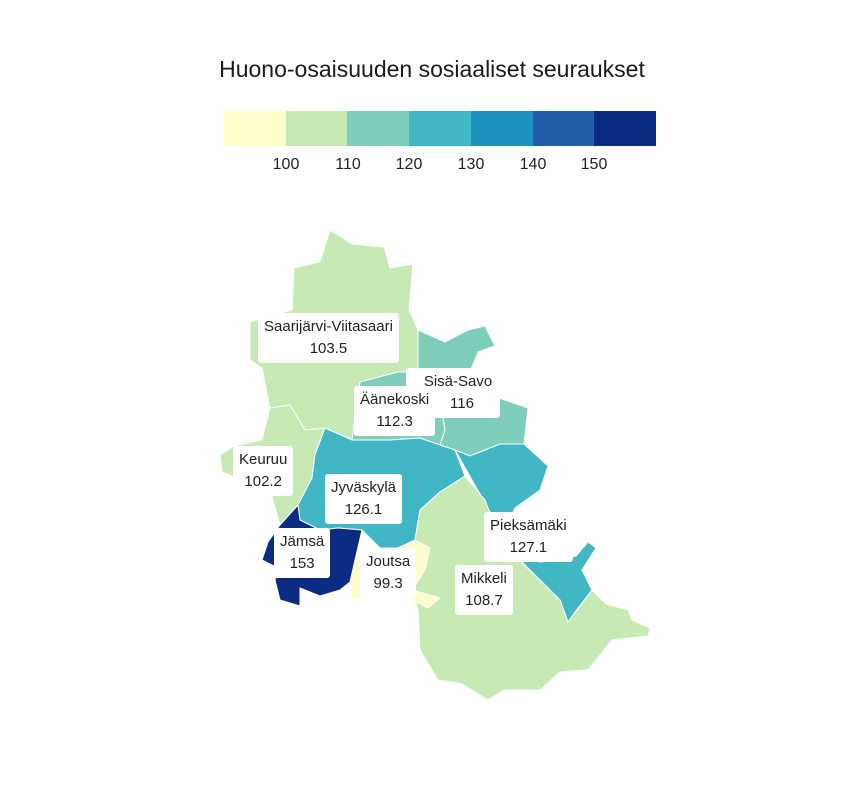 This screenshot has height=792, width=864. What do you see at coordinates (395, 411) in the screenshot?
I see `label-aanekoski: Äänekoski 112.3` at bounding box center [395, 411].